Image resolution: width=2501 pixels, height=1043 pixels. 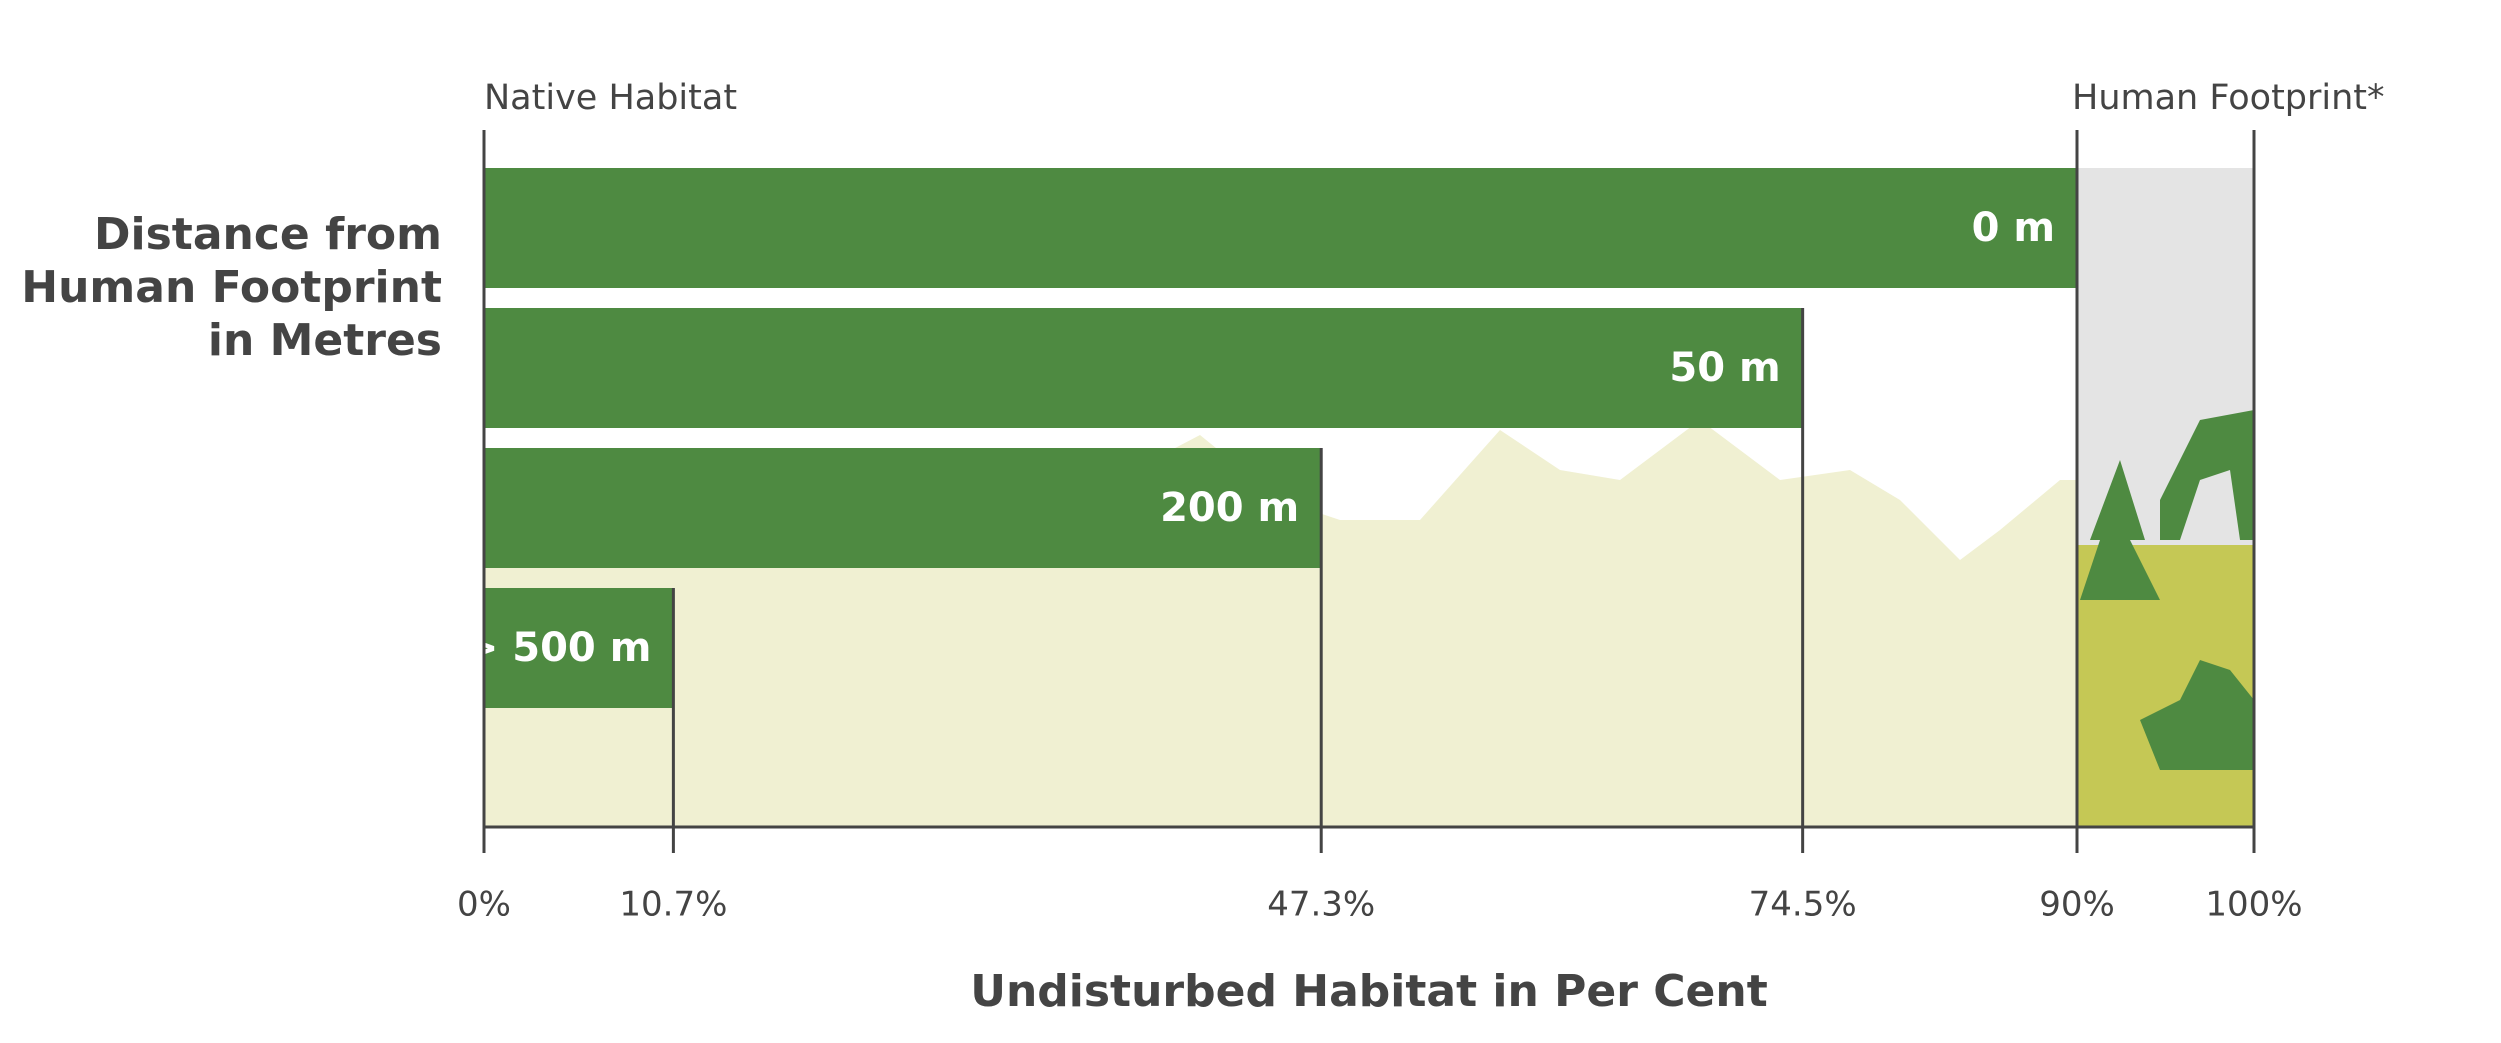 What do you see at coordinates (268, 234) in the screenshot?
I see `y-title: Distance from` at bounding box center [268, 234].